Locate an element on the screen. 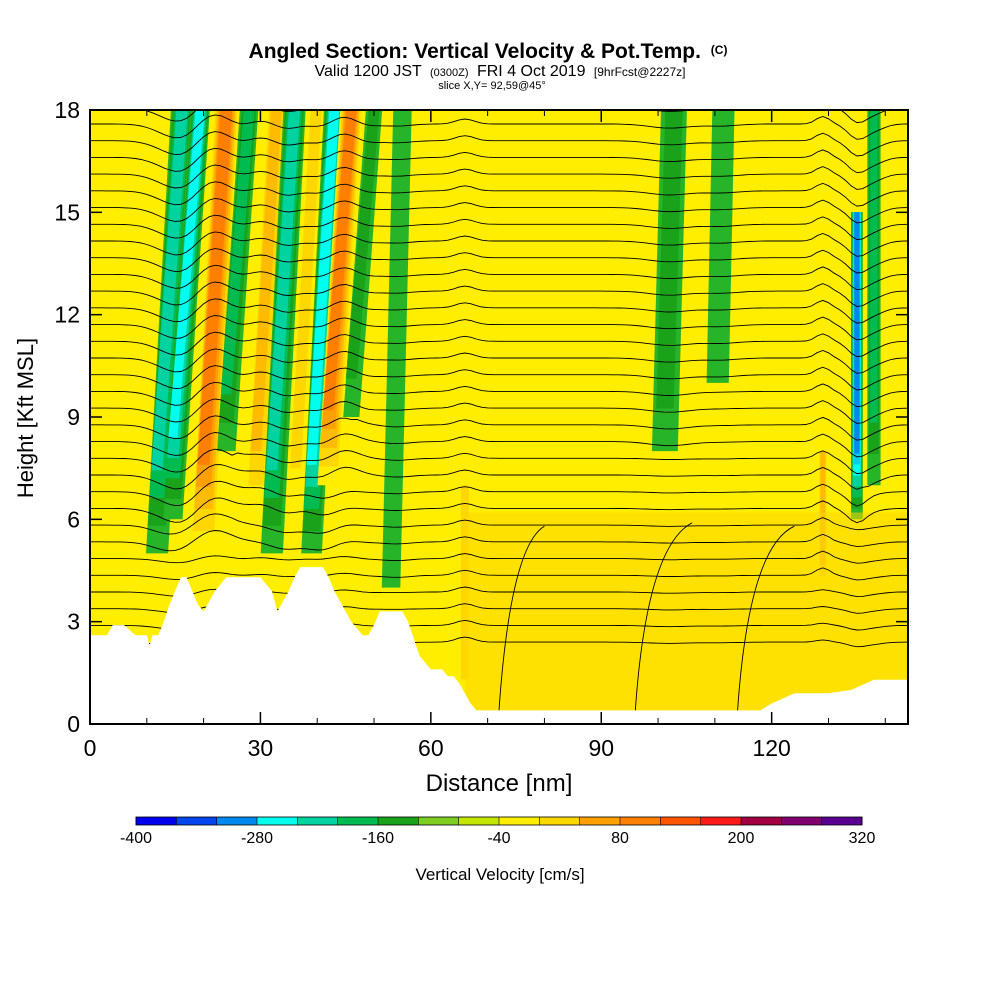 The height and width of the screenshot is (1000, 1000). subtitle-forecast: [9hrFcst@2227z] is located at coordinates (640, 72).